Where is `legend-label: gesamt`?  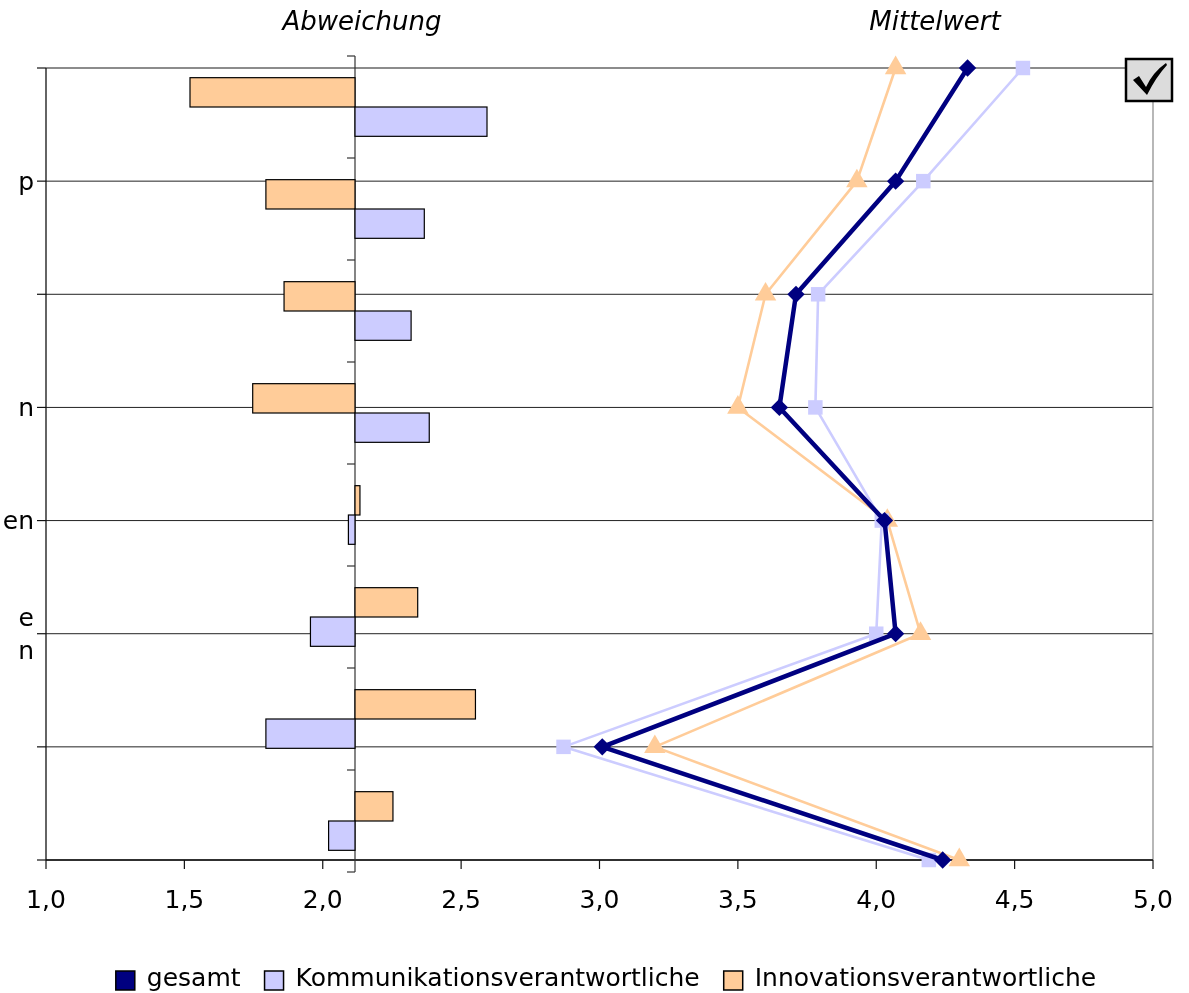 legend-label: gesamt is located at coordinates (193, 977).